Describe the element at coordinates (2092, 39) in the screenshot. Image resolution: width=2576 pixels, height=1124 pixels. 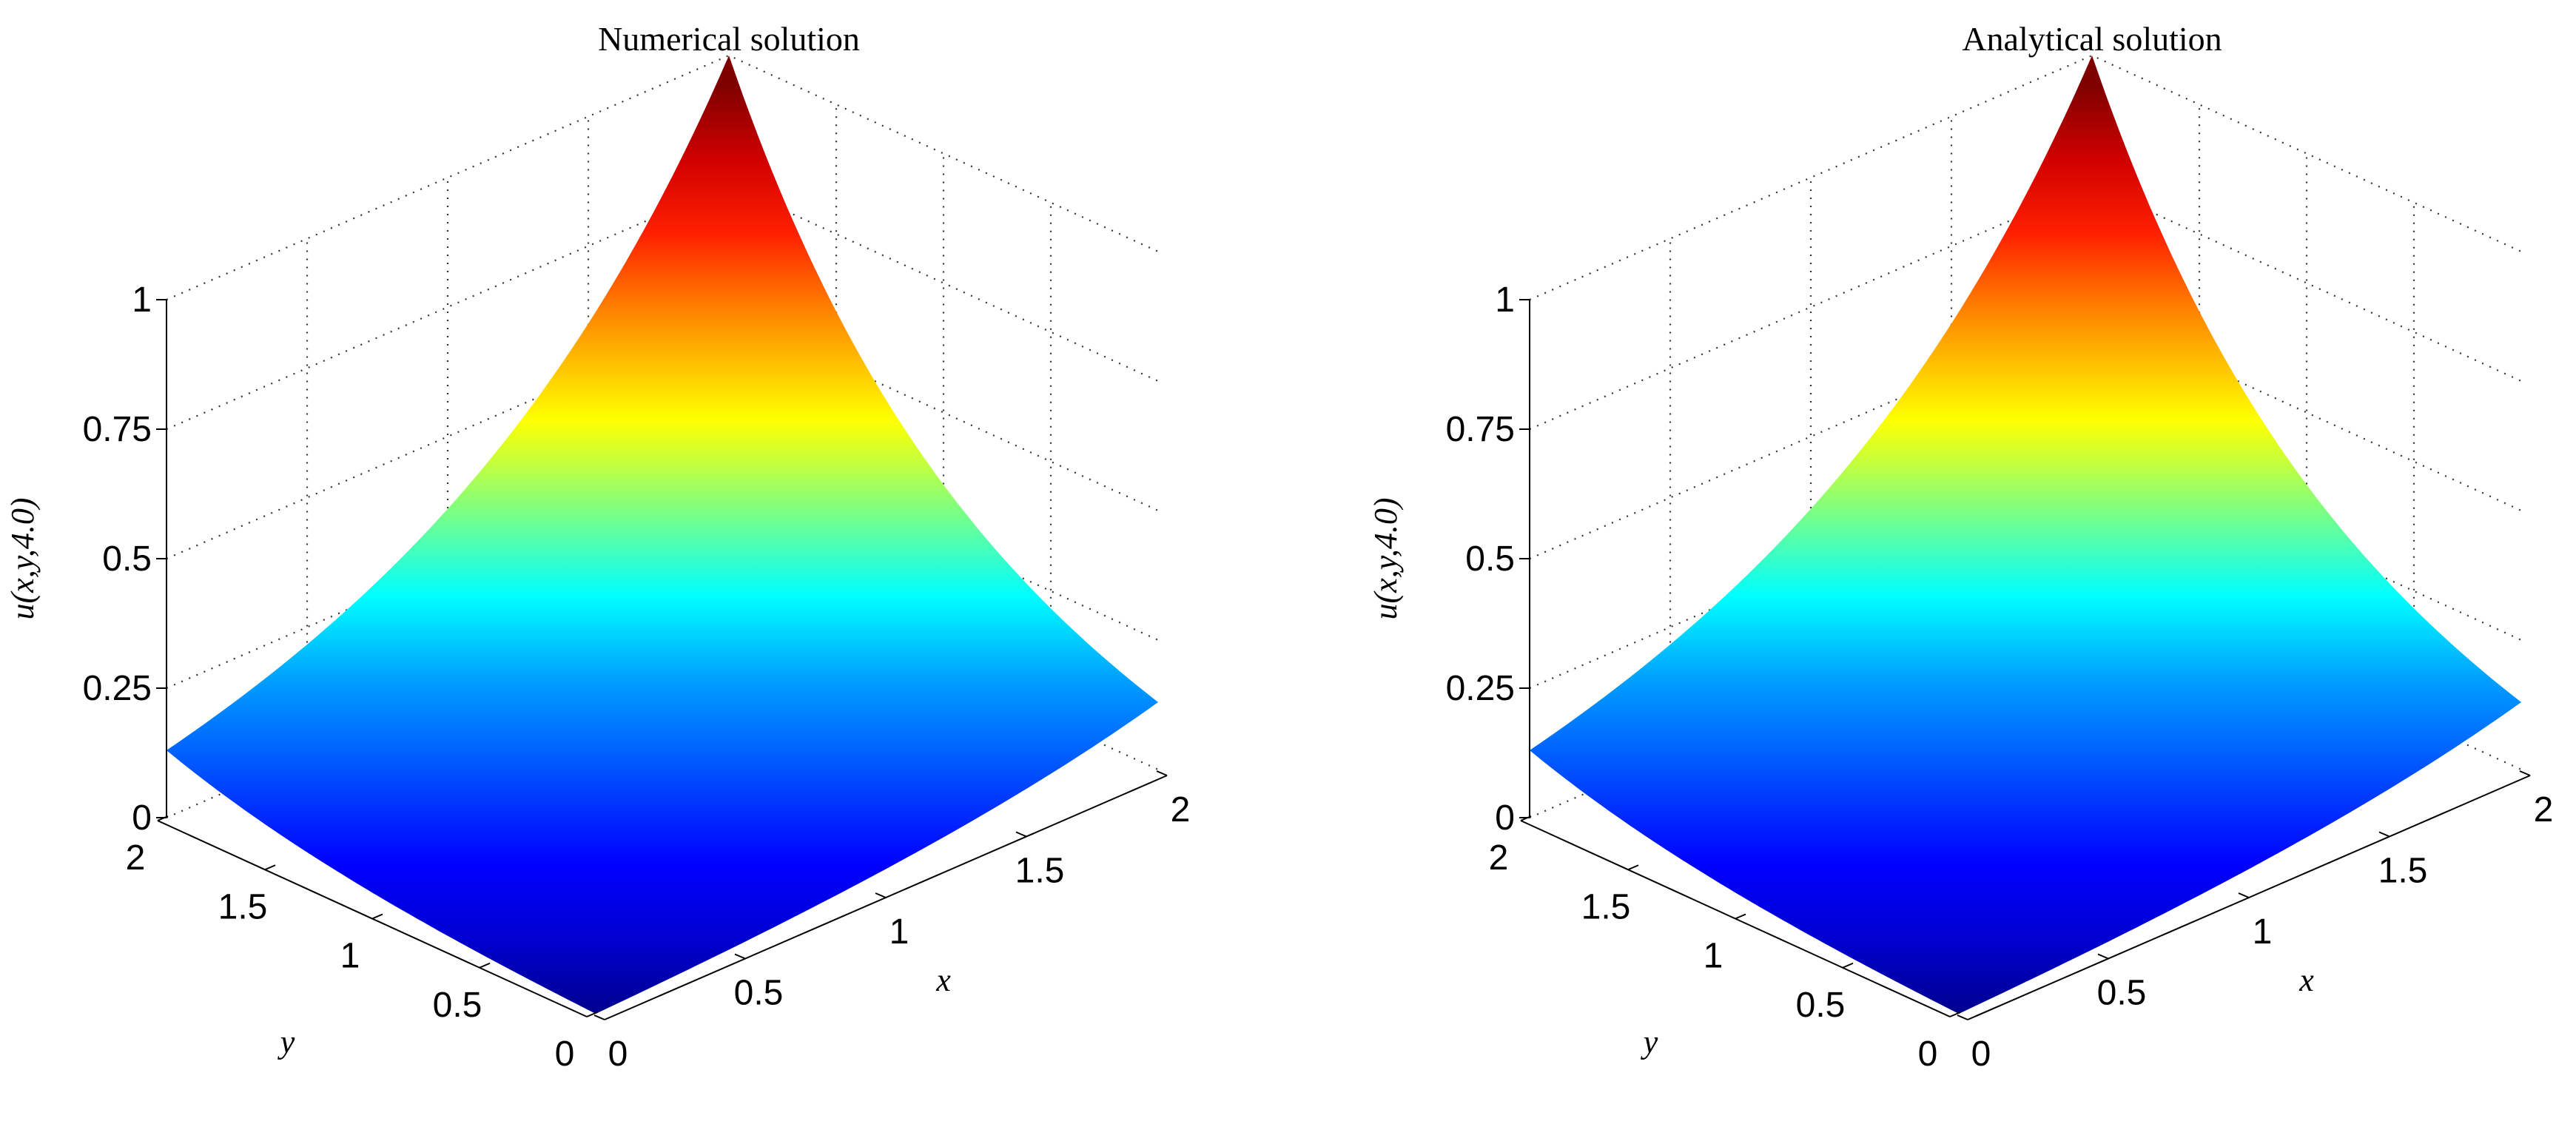
I see `chart-title: Analytical solution` at that location.